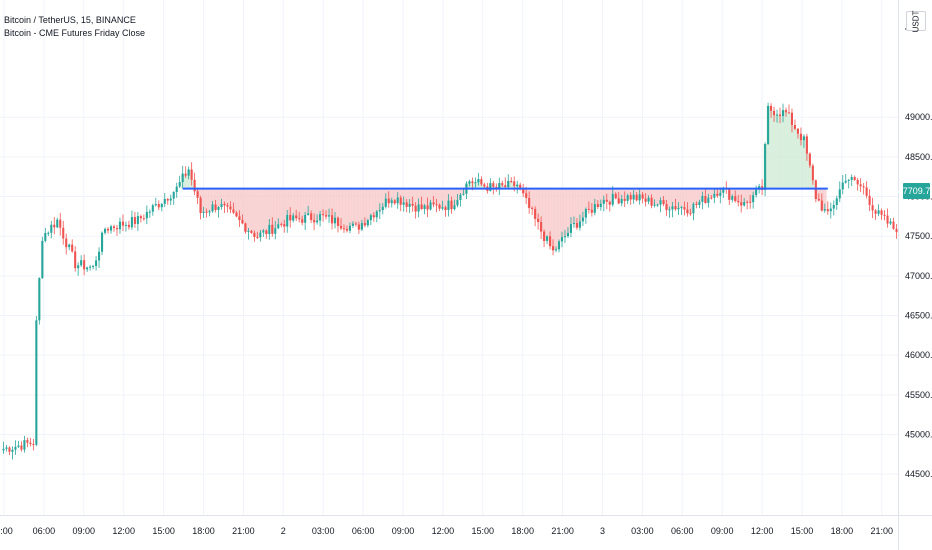 The width and height of the screenshot is (932, 550). What do you see at coordinates (918, 355) in the screenshot?
I see `price-tick-label: 46000.00` at bounding box center [918, 355].